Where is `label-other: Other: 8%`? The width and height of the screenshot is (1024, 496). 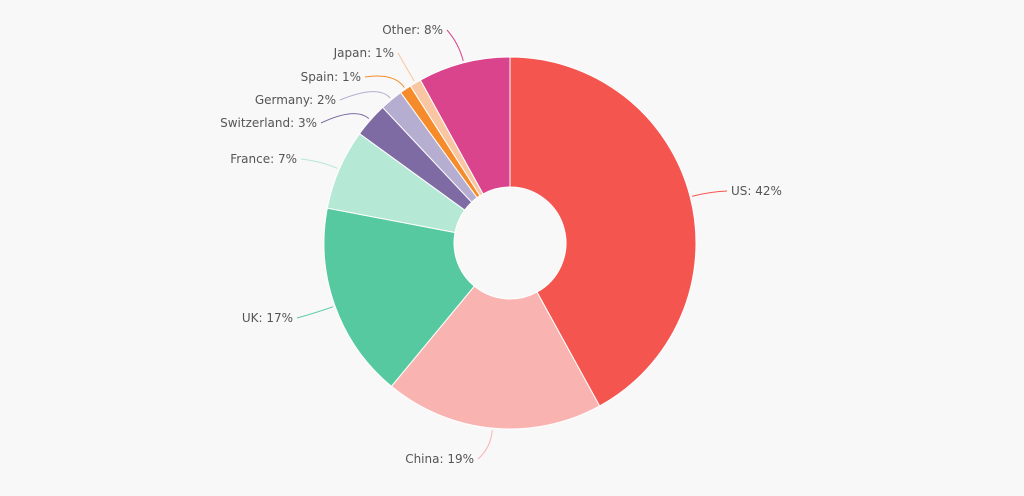
label-other: Other: 8% is located at coordinates (412, 30).